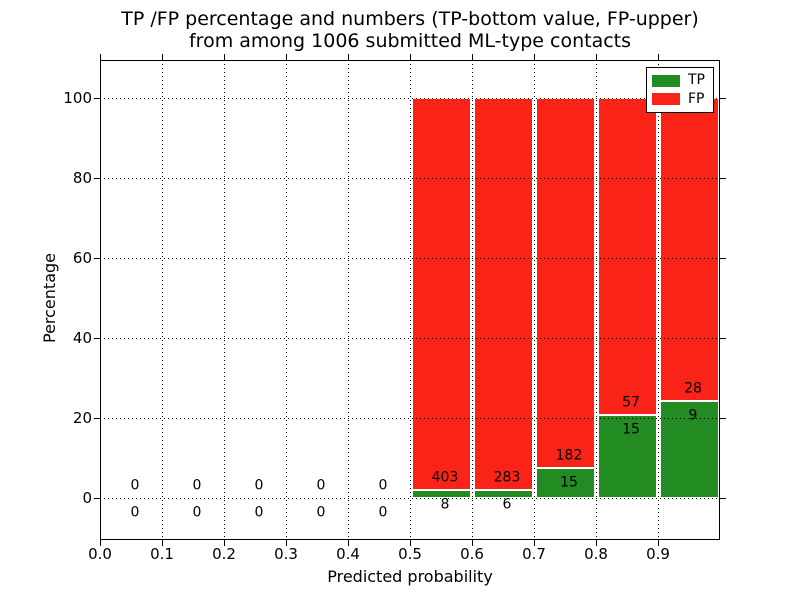  Describe the element at coordinates (445, 504) in the screenshot. I see `tp-count-label: 8` at that location.